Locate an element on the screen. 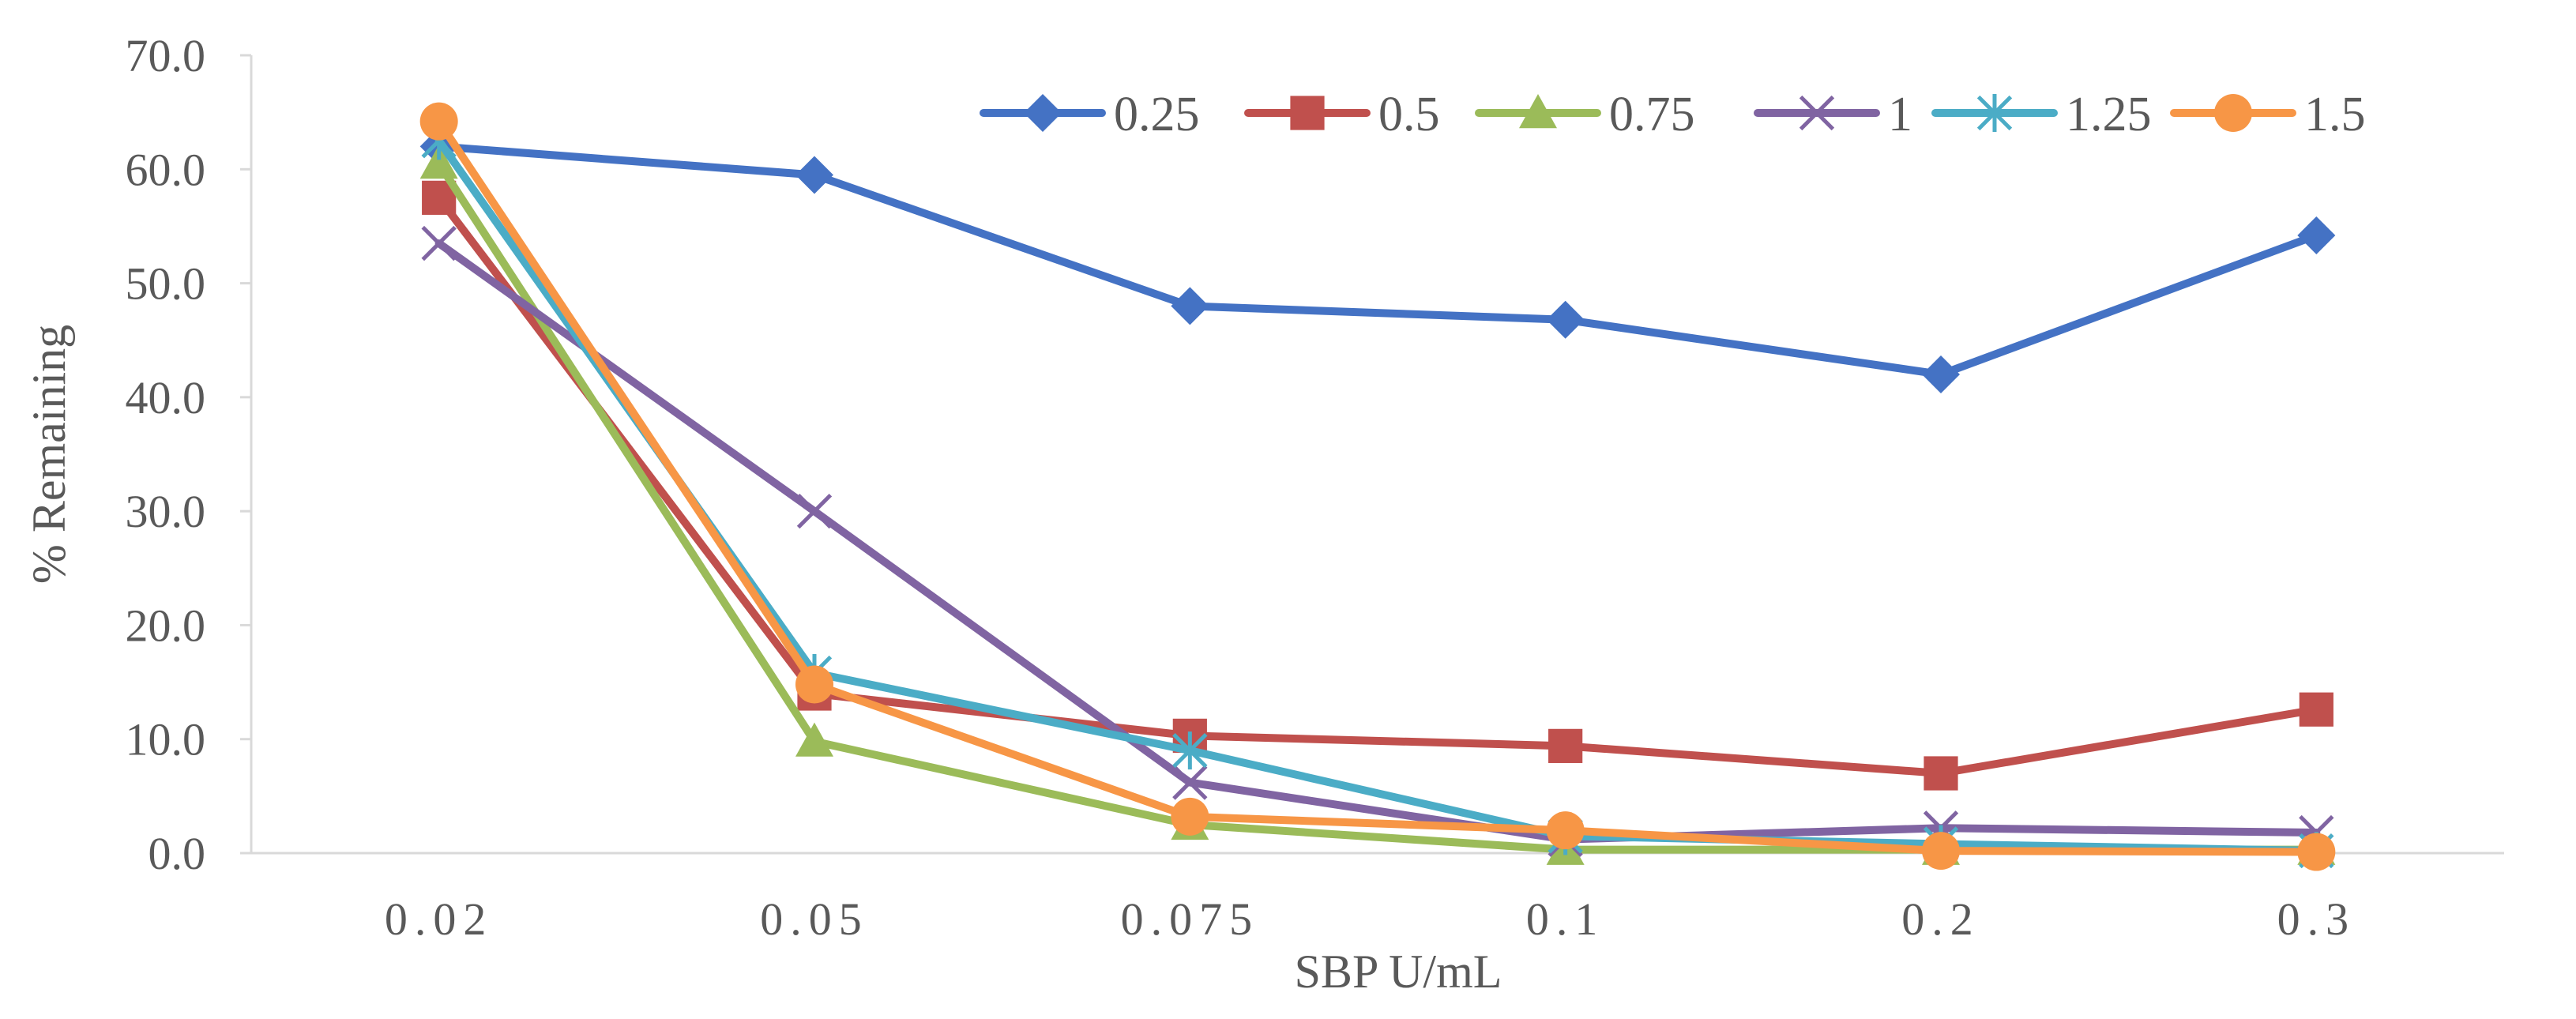  y-axis-ticks: 0.0 10.0 20.0 30.0 40.0 50.0 60.0 70.0 is located at coordinates (188, 454).